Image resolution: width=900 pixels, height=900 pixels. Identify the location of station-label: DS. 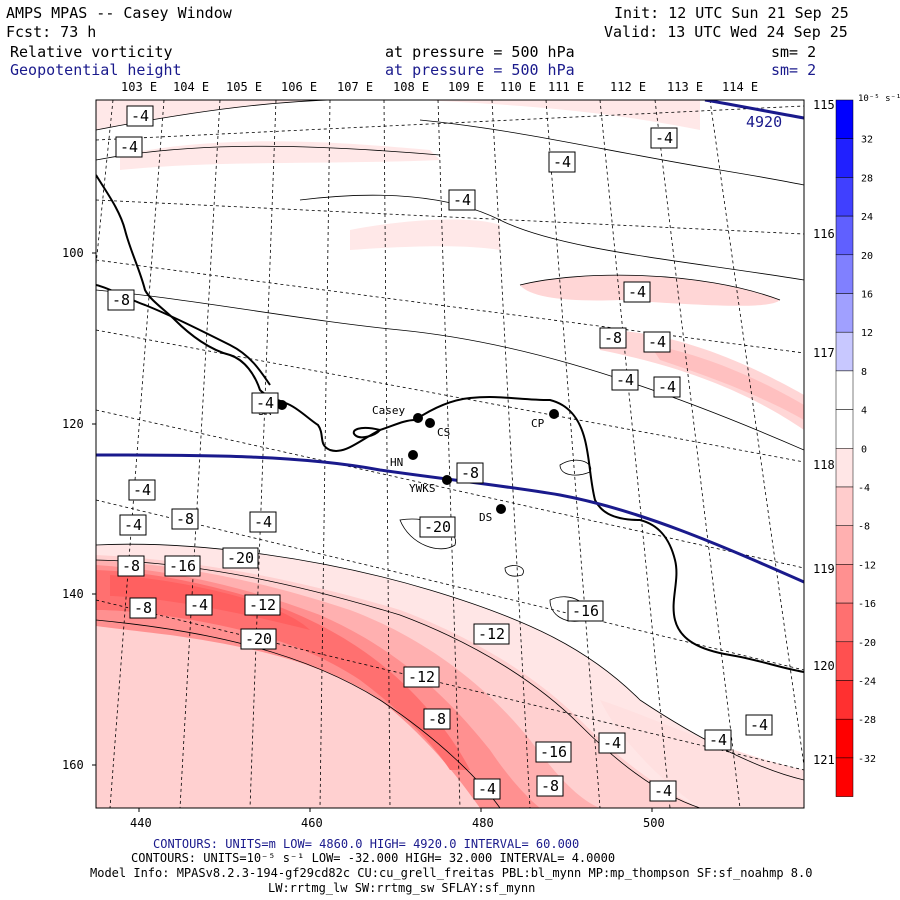
(485, 517).